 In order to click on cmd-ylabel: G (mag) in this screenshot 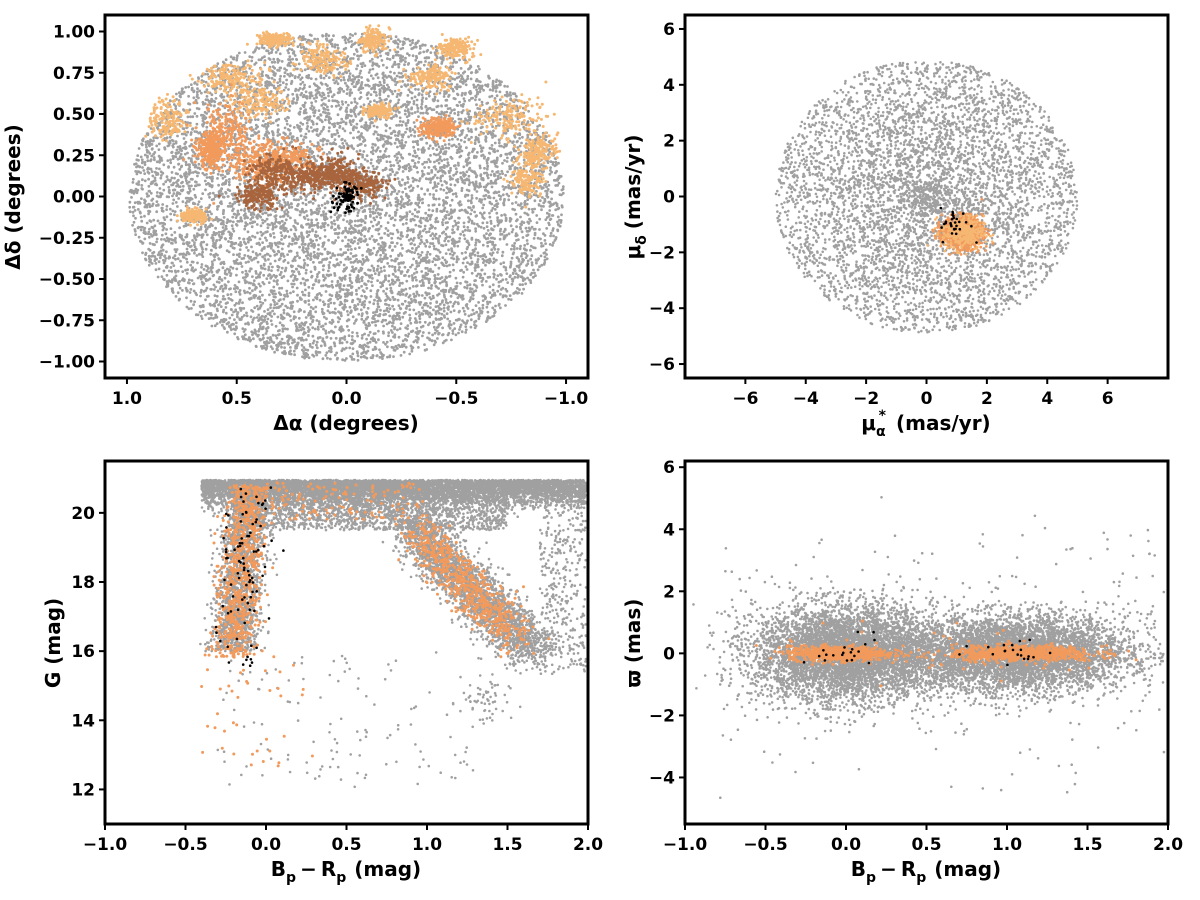, I will do `click(53, 643)`.